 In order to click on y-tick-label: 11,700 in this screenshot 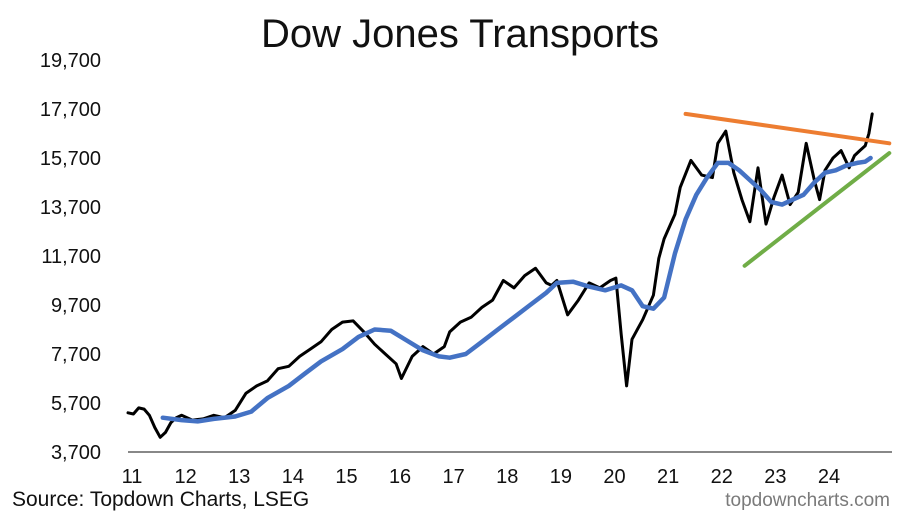, I will do `click(71, 257)`.